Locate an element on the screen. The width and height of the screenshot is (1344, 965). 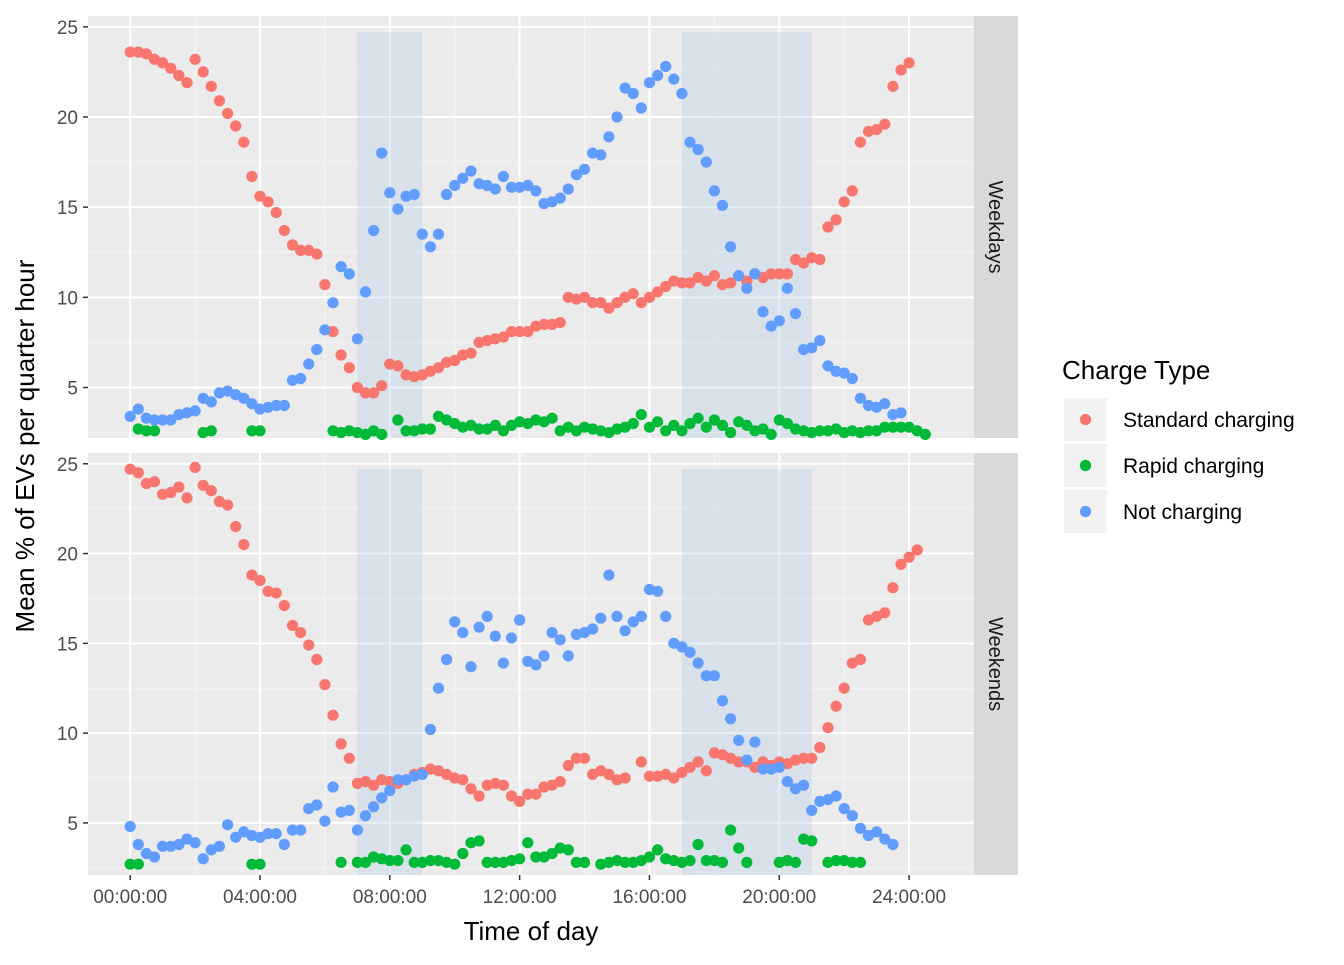
y-tick-label: 15 is located at coordinates (67, 208).